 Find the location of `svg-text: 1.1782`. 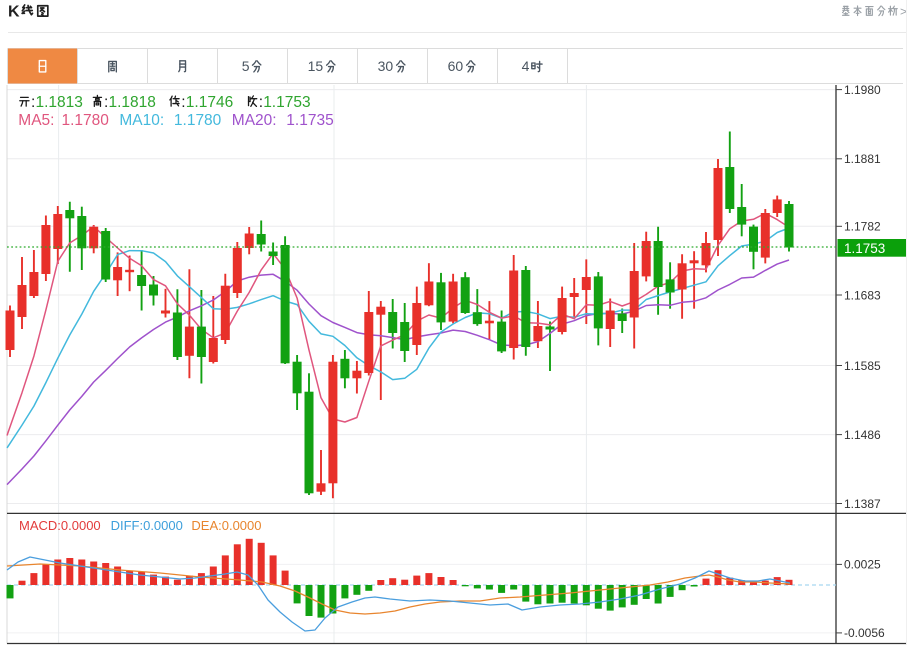

svg-text: 1.1782 is located at coordinates (862, 227).